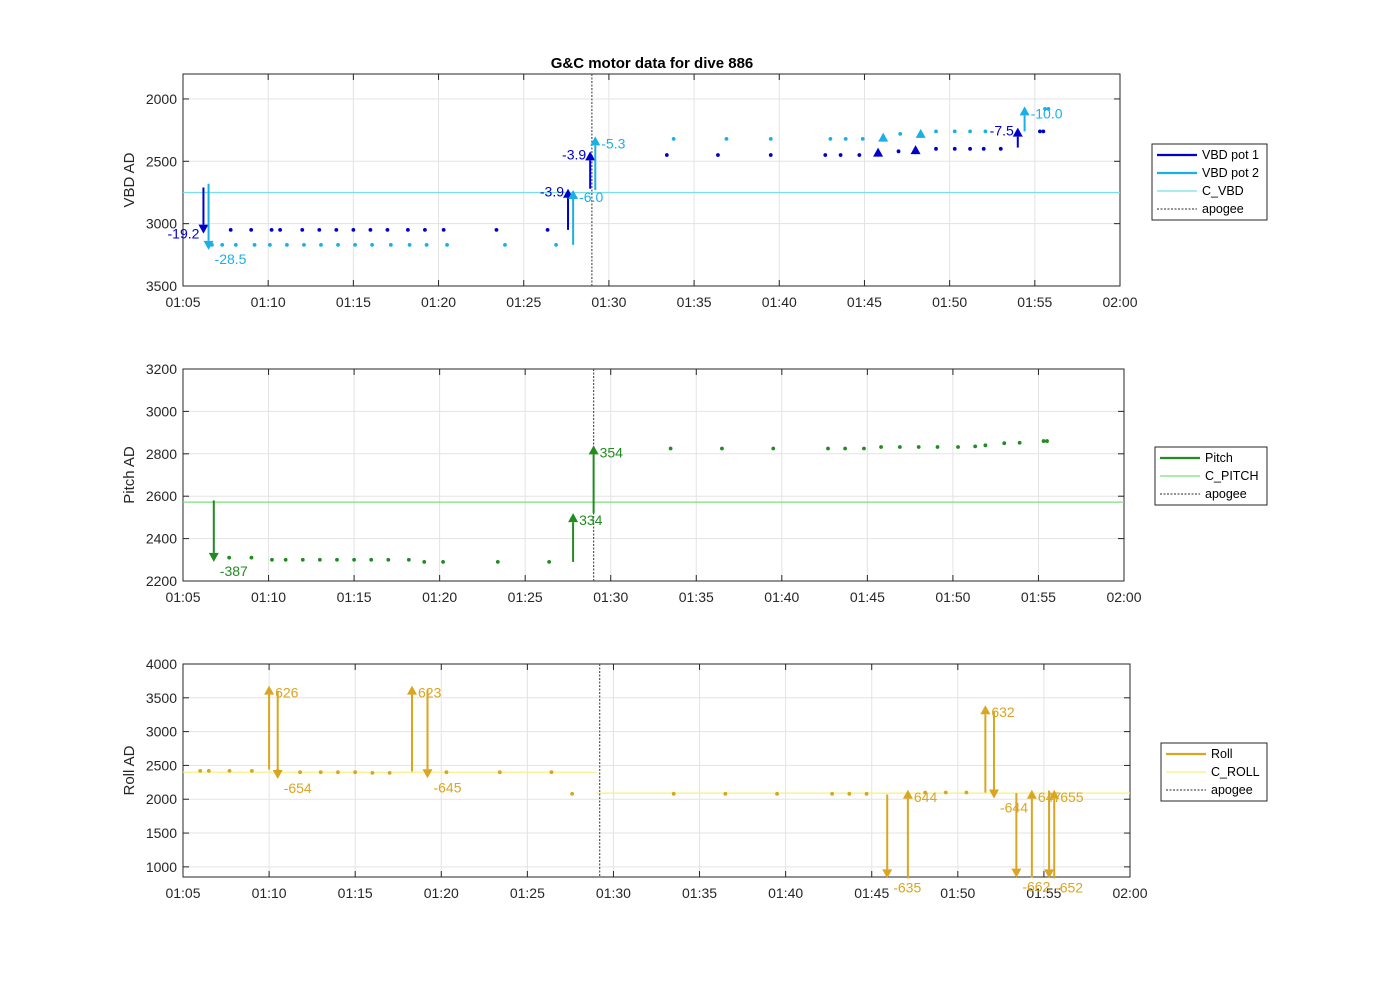  What do you see at coordinates (287, 693) in the screenshot?
I see `roll-move-label: 626` at bounding box center [287, 693].